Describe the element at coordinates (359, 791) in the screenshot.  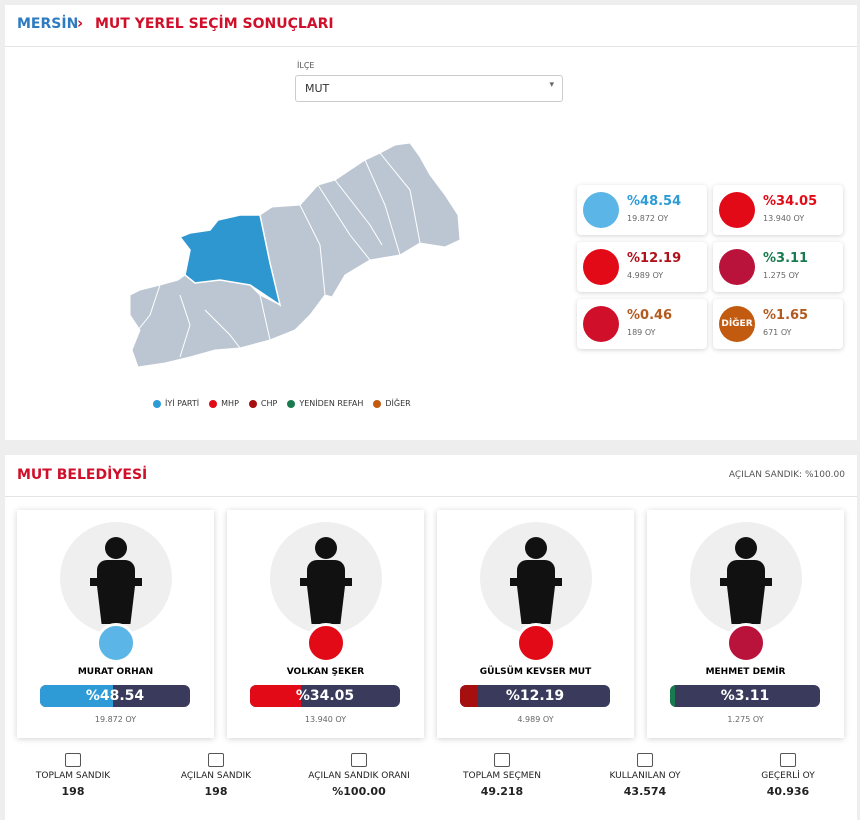
I see `stat-value: %100.00` at that location.